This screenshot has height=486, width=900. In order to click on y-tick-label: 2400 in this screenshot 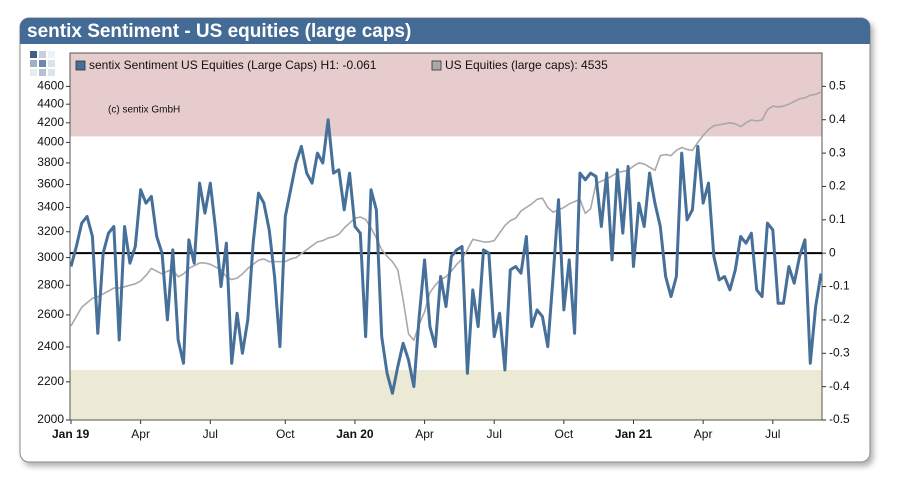, I will do `click(50, 346)`.